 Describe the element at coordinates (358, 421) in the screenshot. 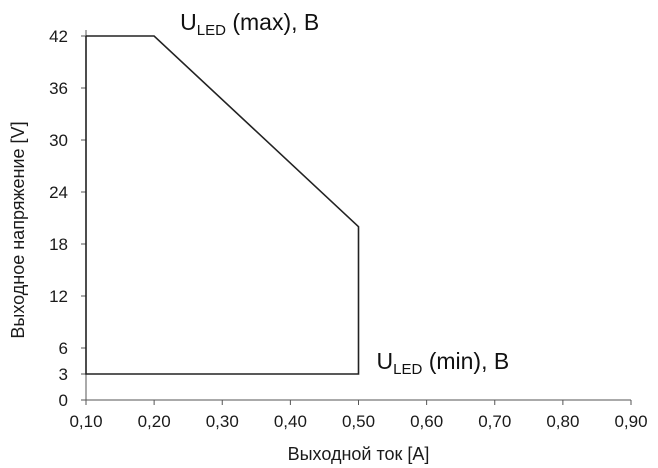

I see `x-tick-label: 0,50` at that location.